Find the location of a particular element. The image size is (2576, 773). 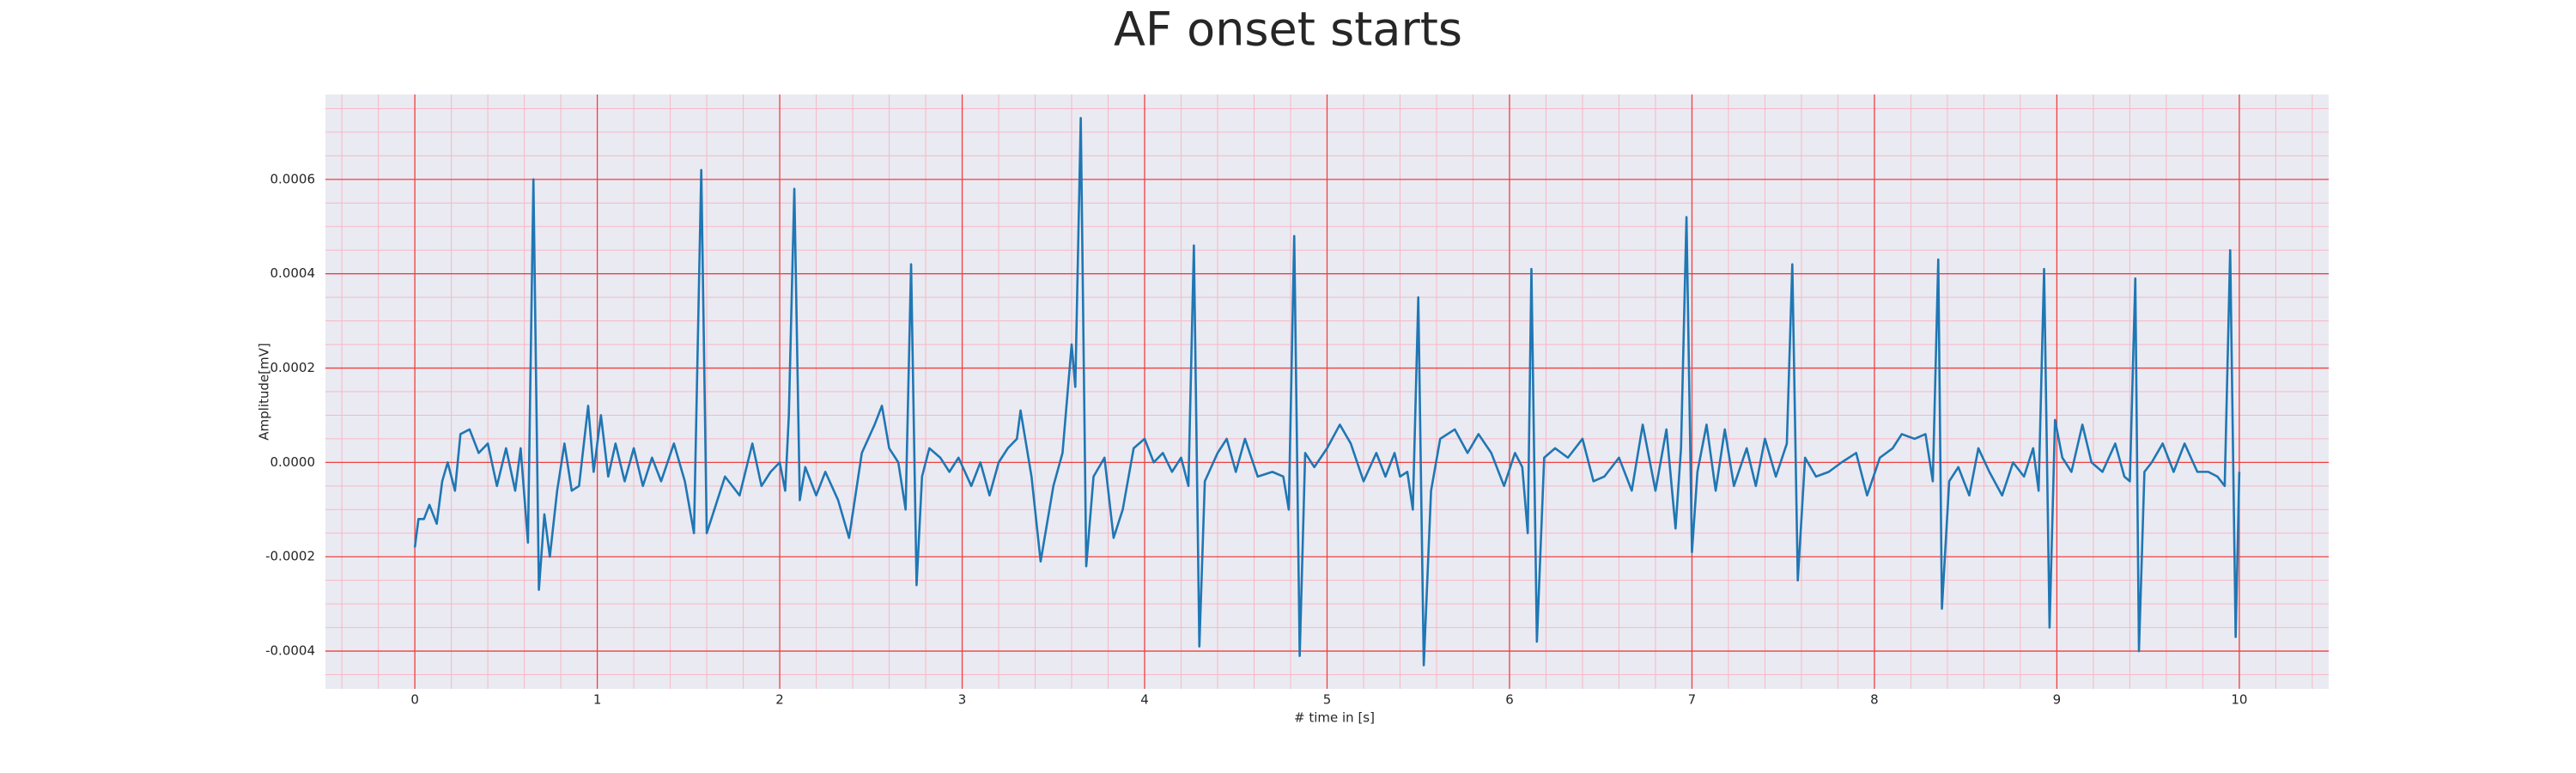

y-tick-label: 0.0000 is located at coordinates (293, 462).